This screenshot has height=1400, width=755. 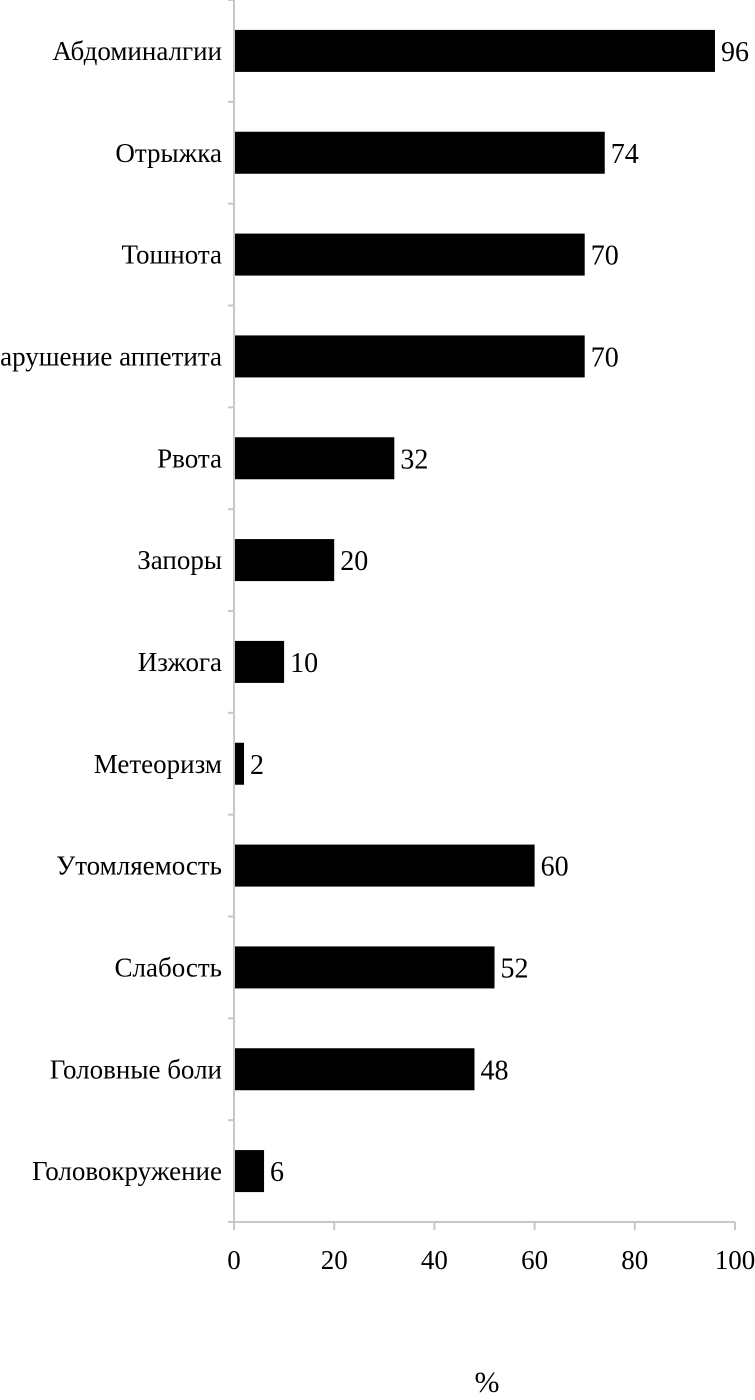 I want to click on data-label: 10, so click(x=304, y=663).